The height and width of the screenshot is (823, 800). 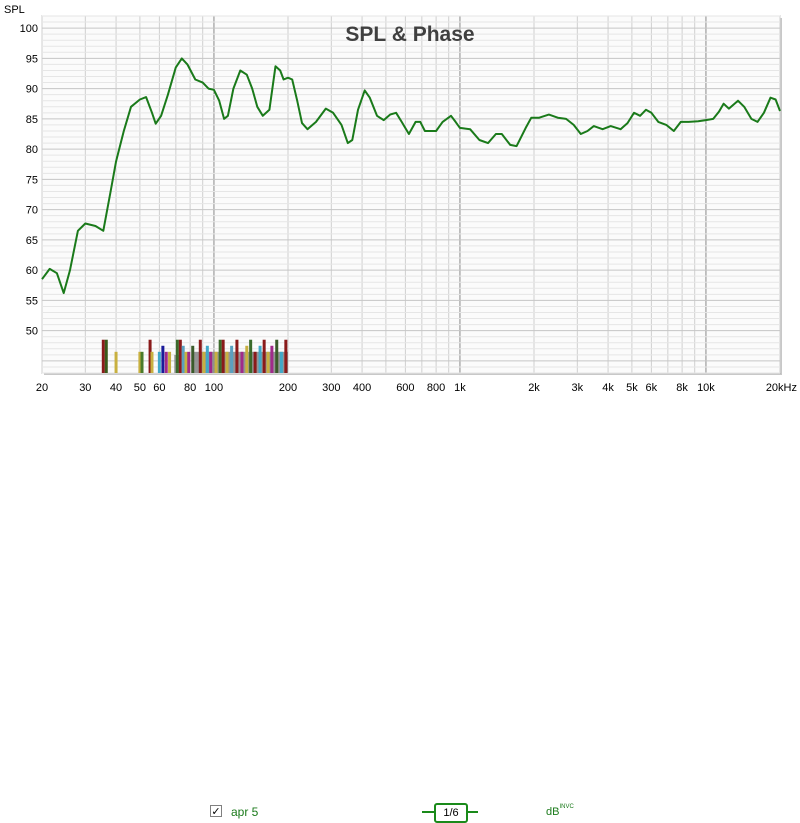 What do you see at coordinates (245, 812) in the screenshot?
I see `legend-label: apr 5` at bounding box center [245, 812].